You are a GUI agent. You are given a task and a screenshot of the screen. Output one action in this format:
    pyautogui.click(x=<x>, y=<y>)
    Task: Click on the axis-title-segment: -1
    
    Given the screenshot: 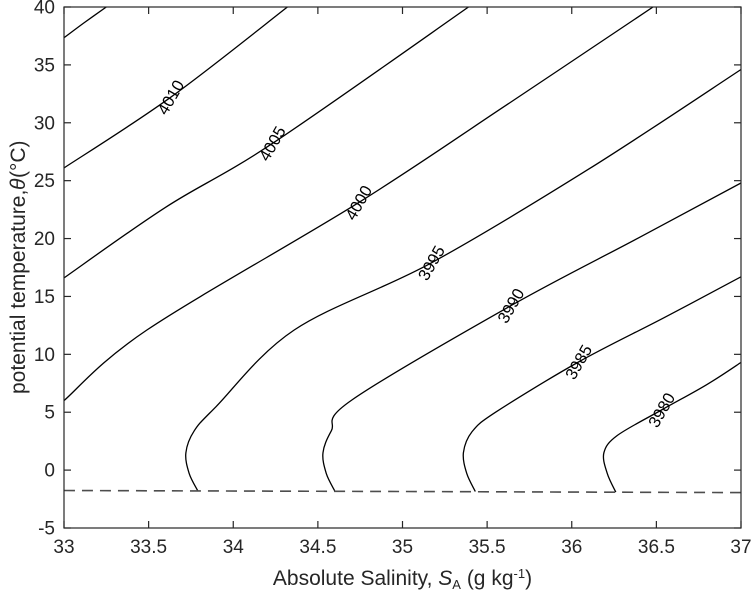 What is the action you would take?
    pyautogui.click(x=519, y=573)
    